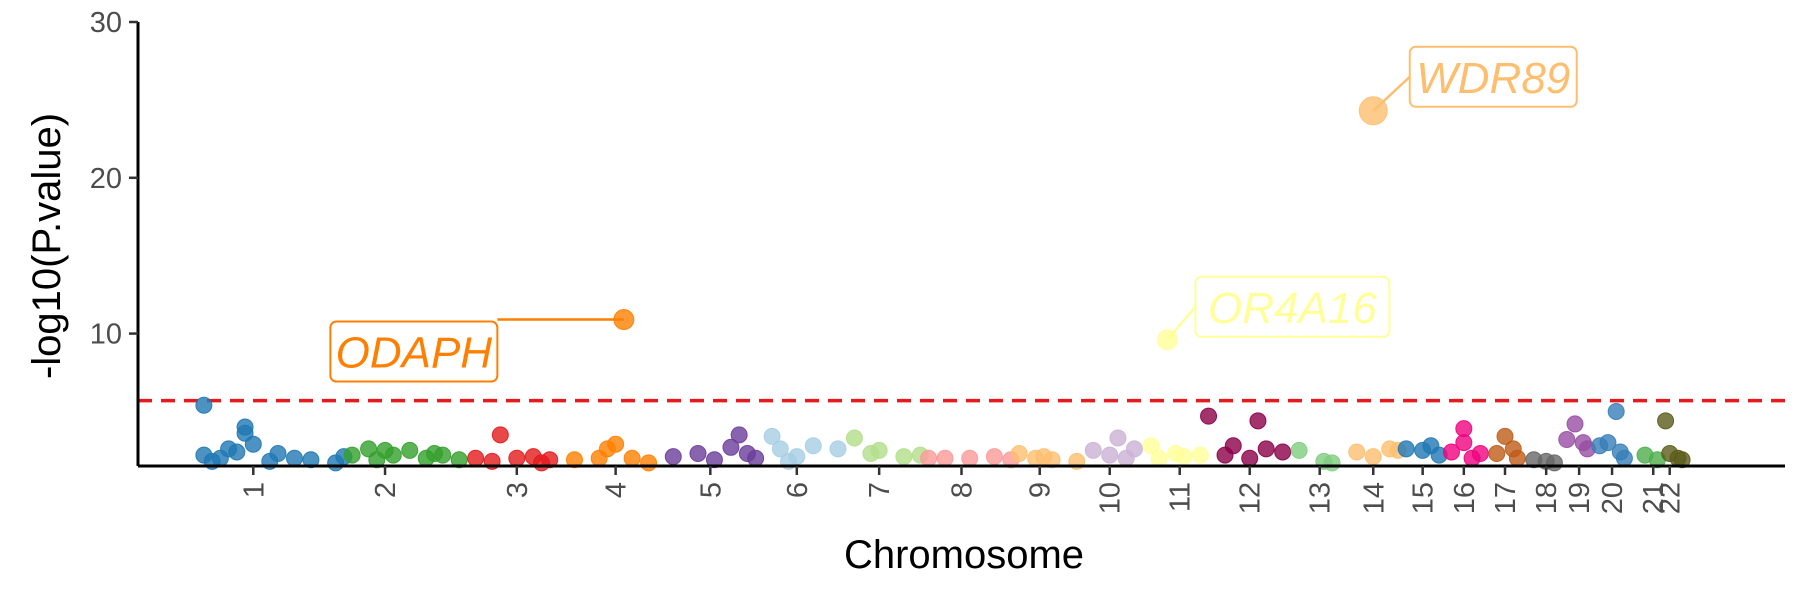 The image size is (1800, 600). Describe the element at coordinates (254, 490) in the screenshot. I see `x-tick-label-chr1: 1` at that location.